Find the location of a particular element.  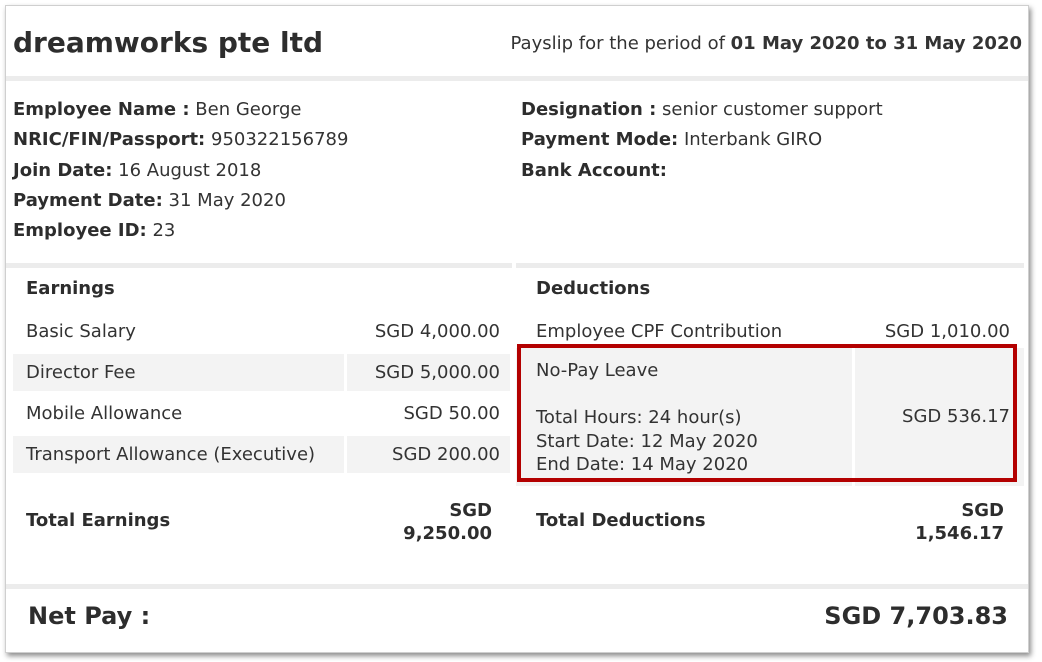

earning-row: Mobile Allowance SGD 50.00 is located at coordinates (261, 413).